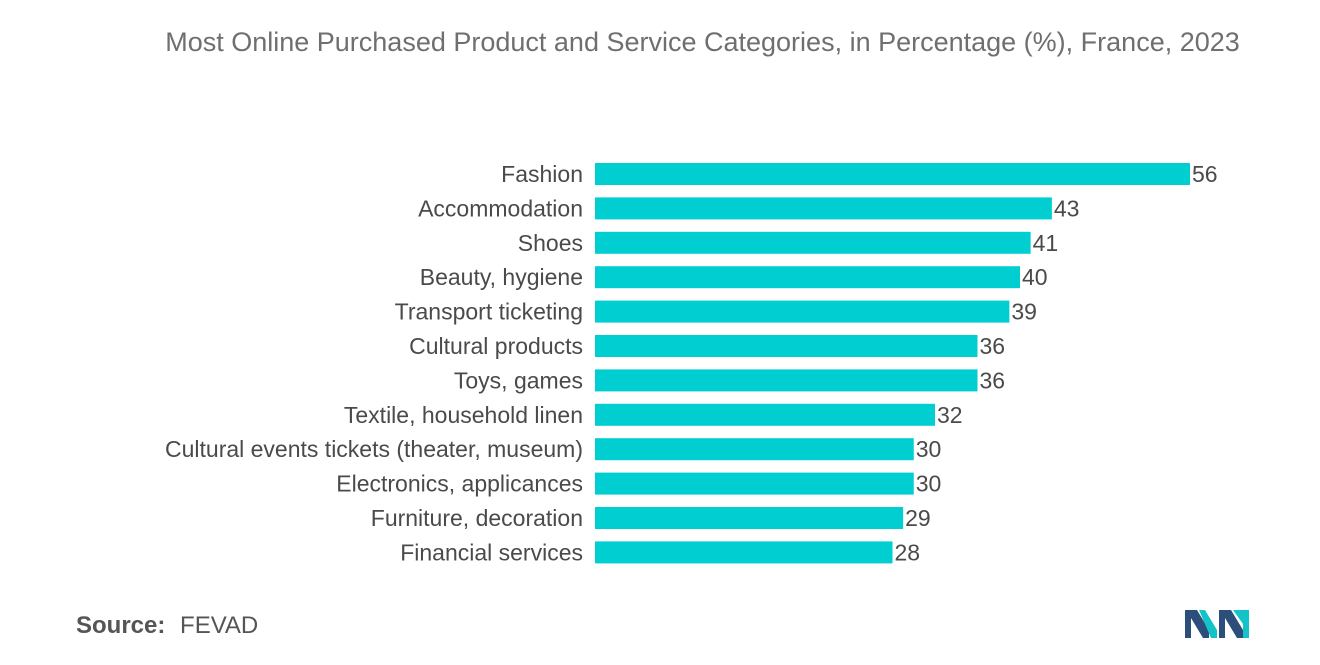 Image resolution: width=1320 pixels, height=665 pixels. I want to click on mordor-logo-icon, so click(1217, 624).